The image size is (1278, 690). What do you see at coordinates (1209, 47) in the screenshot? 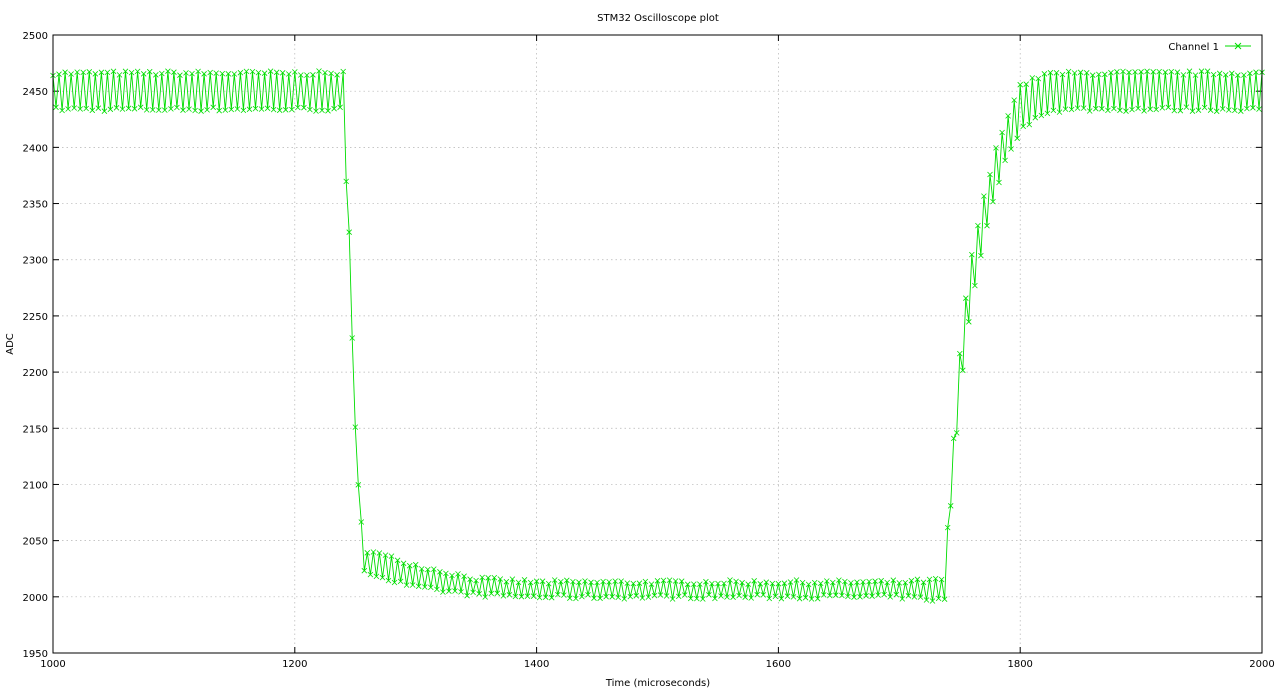
I see `legend: Channel 1` at bounding box center [1209, 47].